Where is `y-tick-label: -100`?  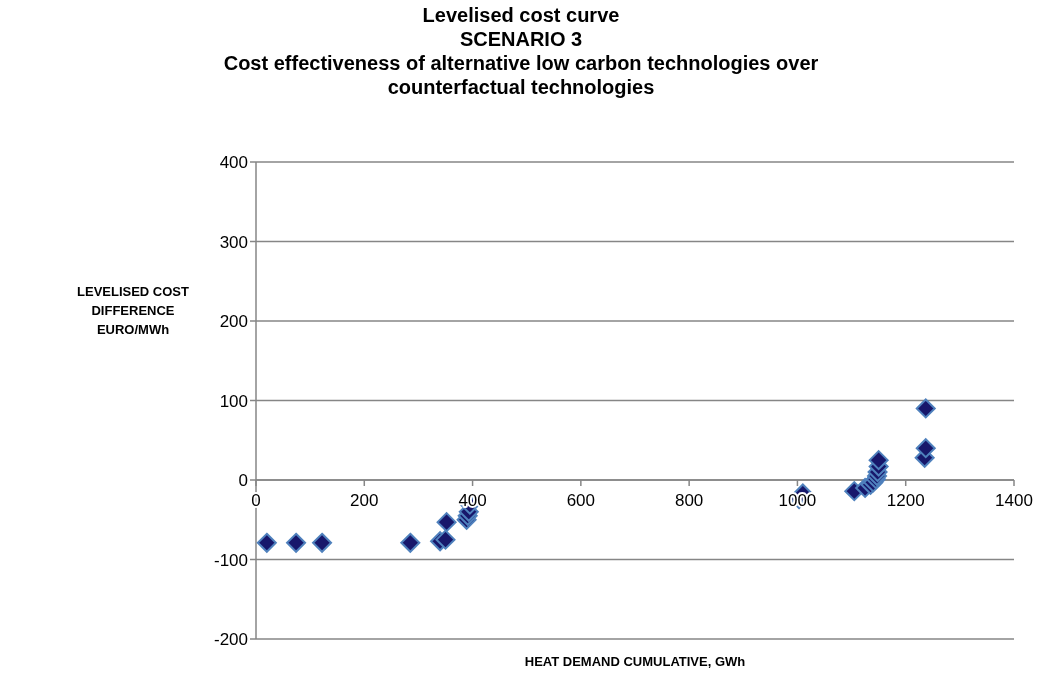
y-tick-label: -100 is located at coordinates (230, 560).